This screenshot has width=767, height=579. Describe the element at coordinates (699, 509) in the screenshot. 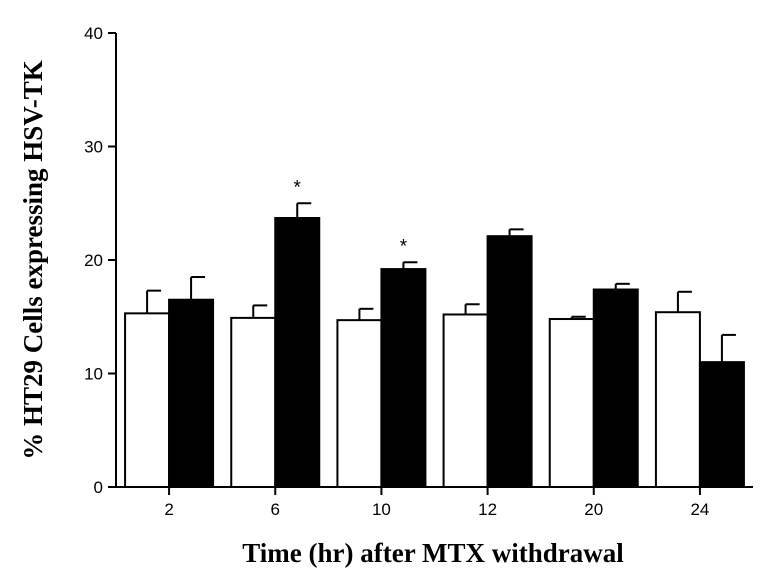

I see `x-tick-label: 24` at that location.